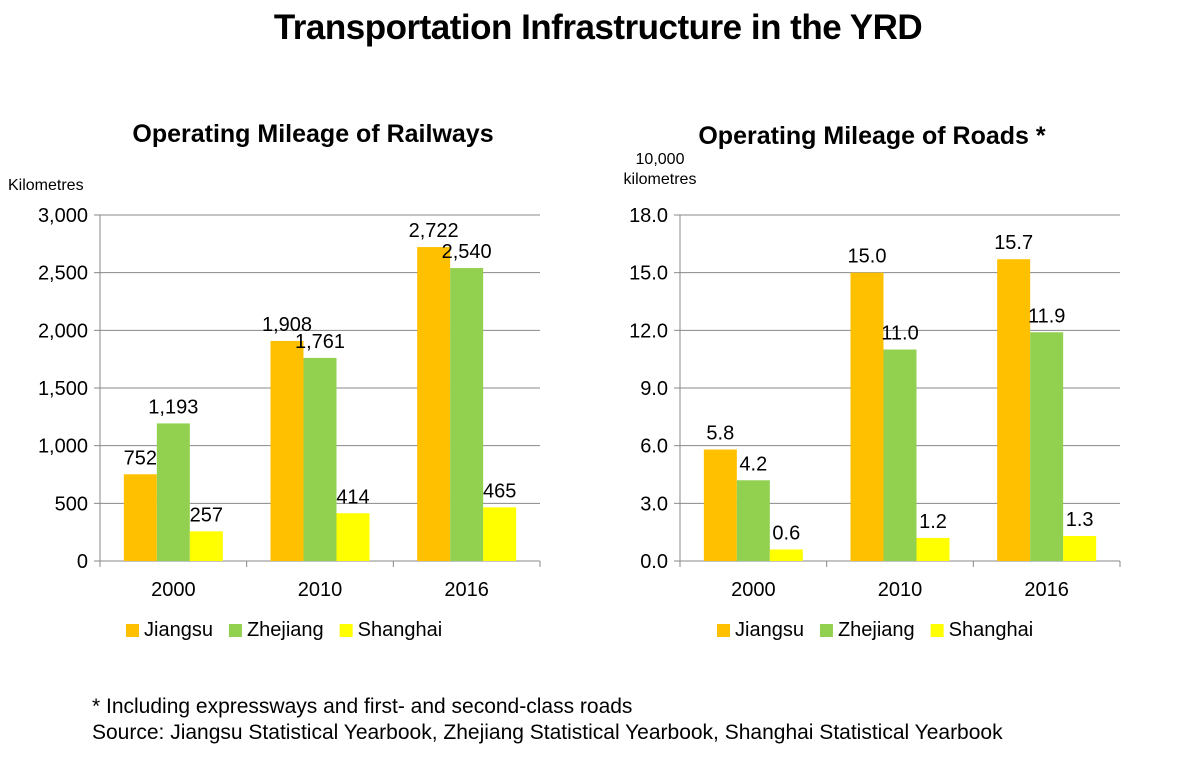 The image size is (1196, 777). Describe the element at coordinates (63, 447) in the screenshot. I see `y-tick-label: 1,000` at that location.